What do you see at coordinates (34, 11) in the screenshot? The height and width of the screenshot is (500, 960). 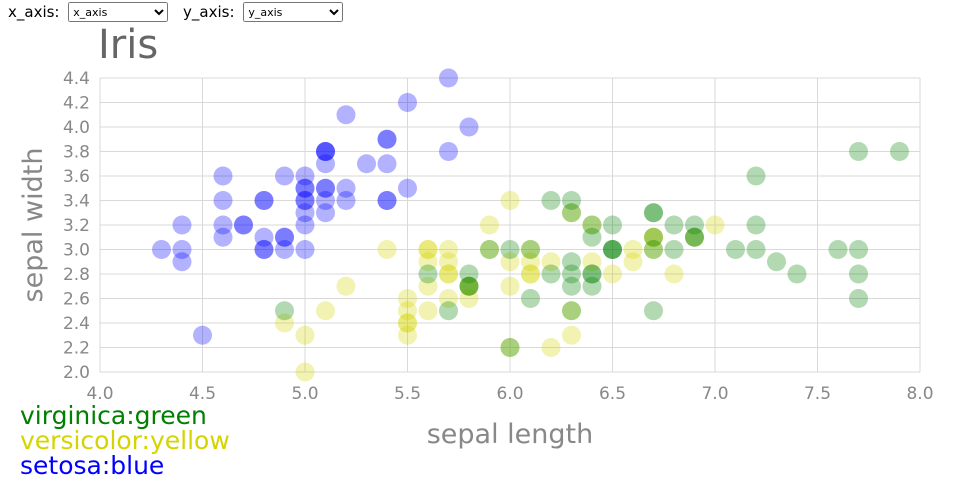 I see `x-axis-label: x_axis:` at bounding box center [34, 11].